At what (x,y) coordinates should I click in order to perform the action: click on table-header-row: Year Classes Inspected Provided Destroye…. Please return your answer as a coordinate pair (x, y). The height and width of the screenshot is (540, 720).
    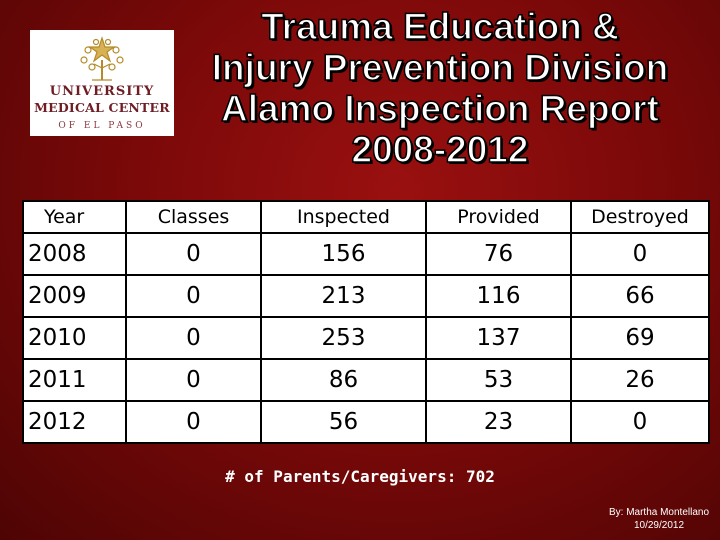
    Looking at the image, I should click on (366, 217).